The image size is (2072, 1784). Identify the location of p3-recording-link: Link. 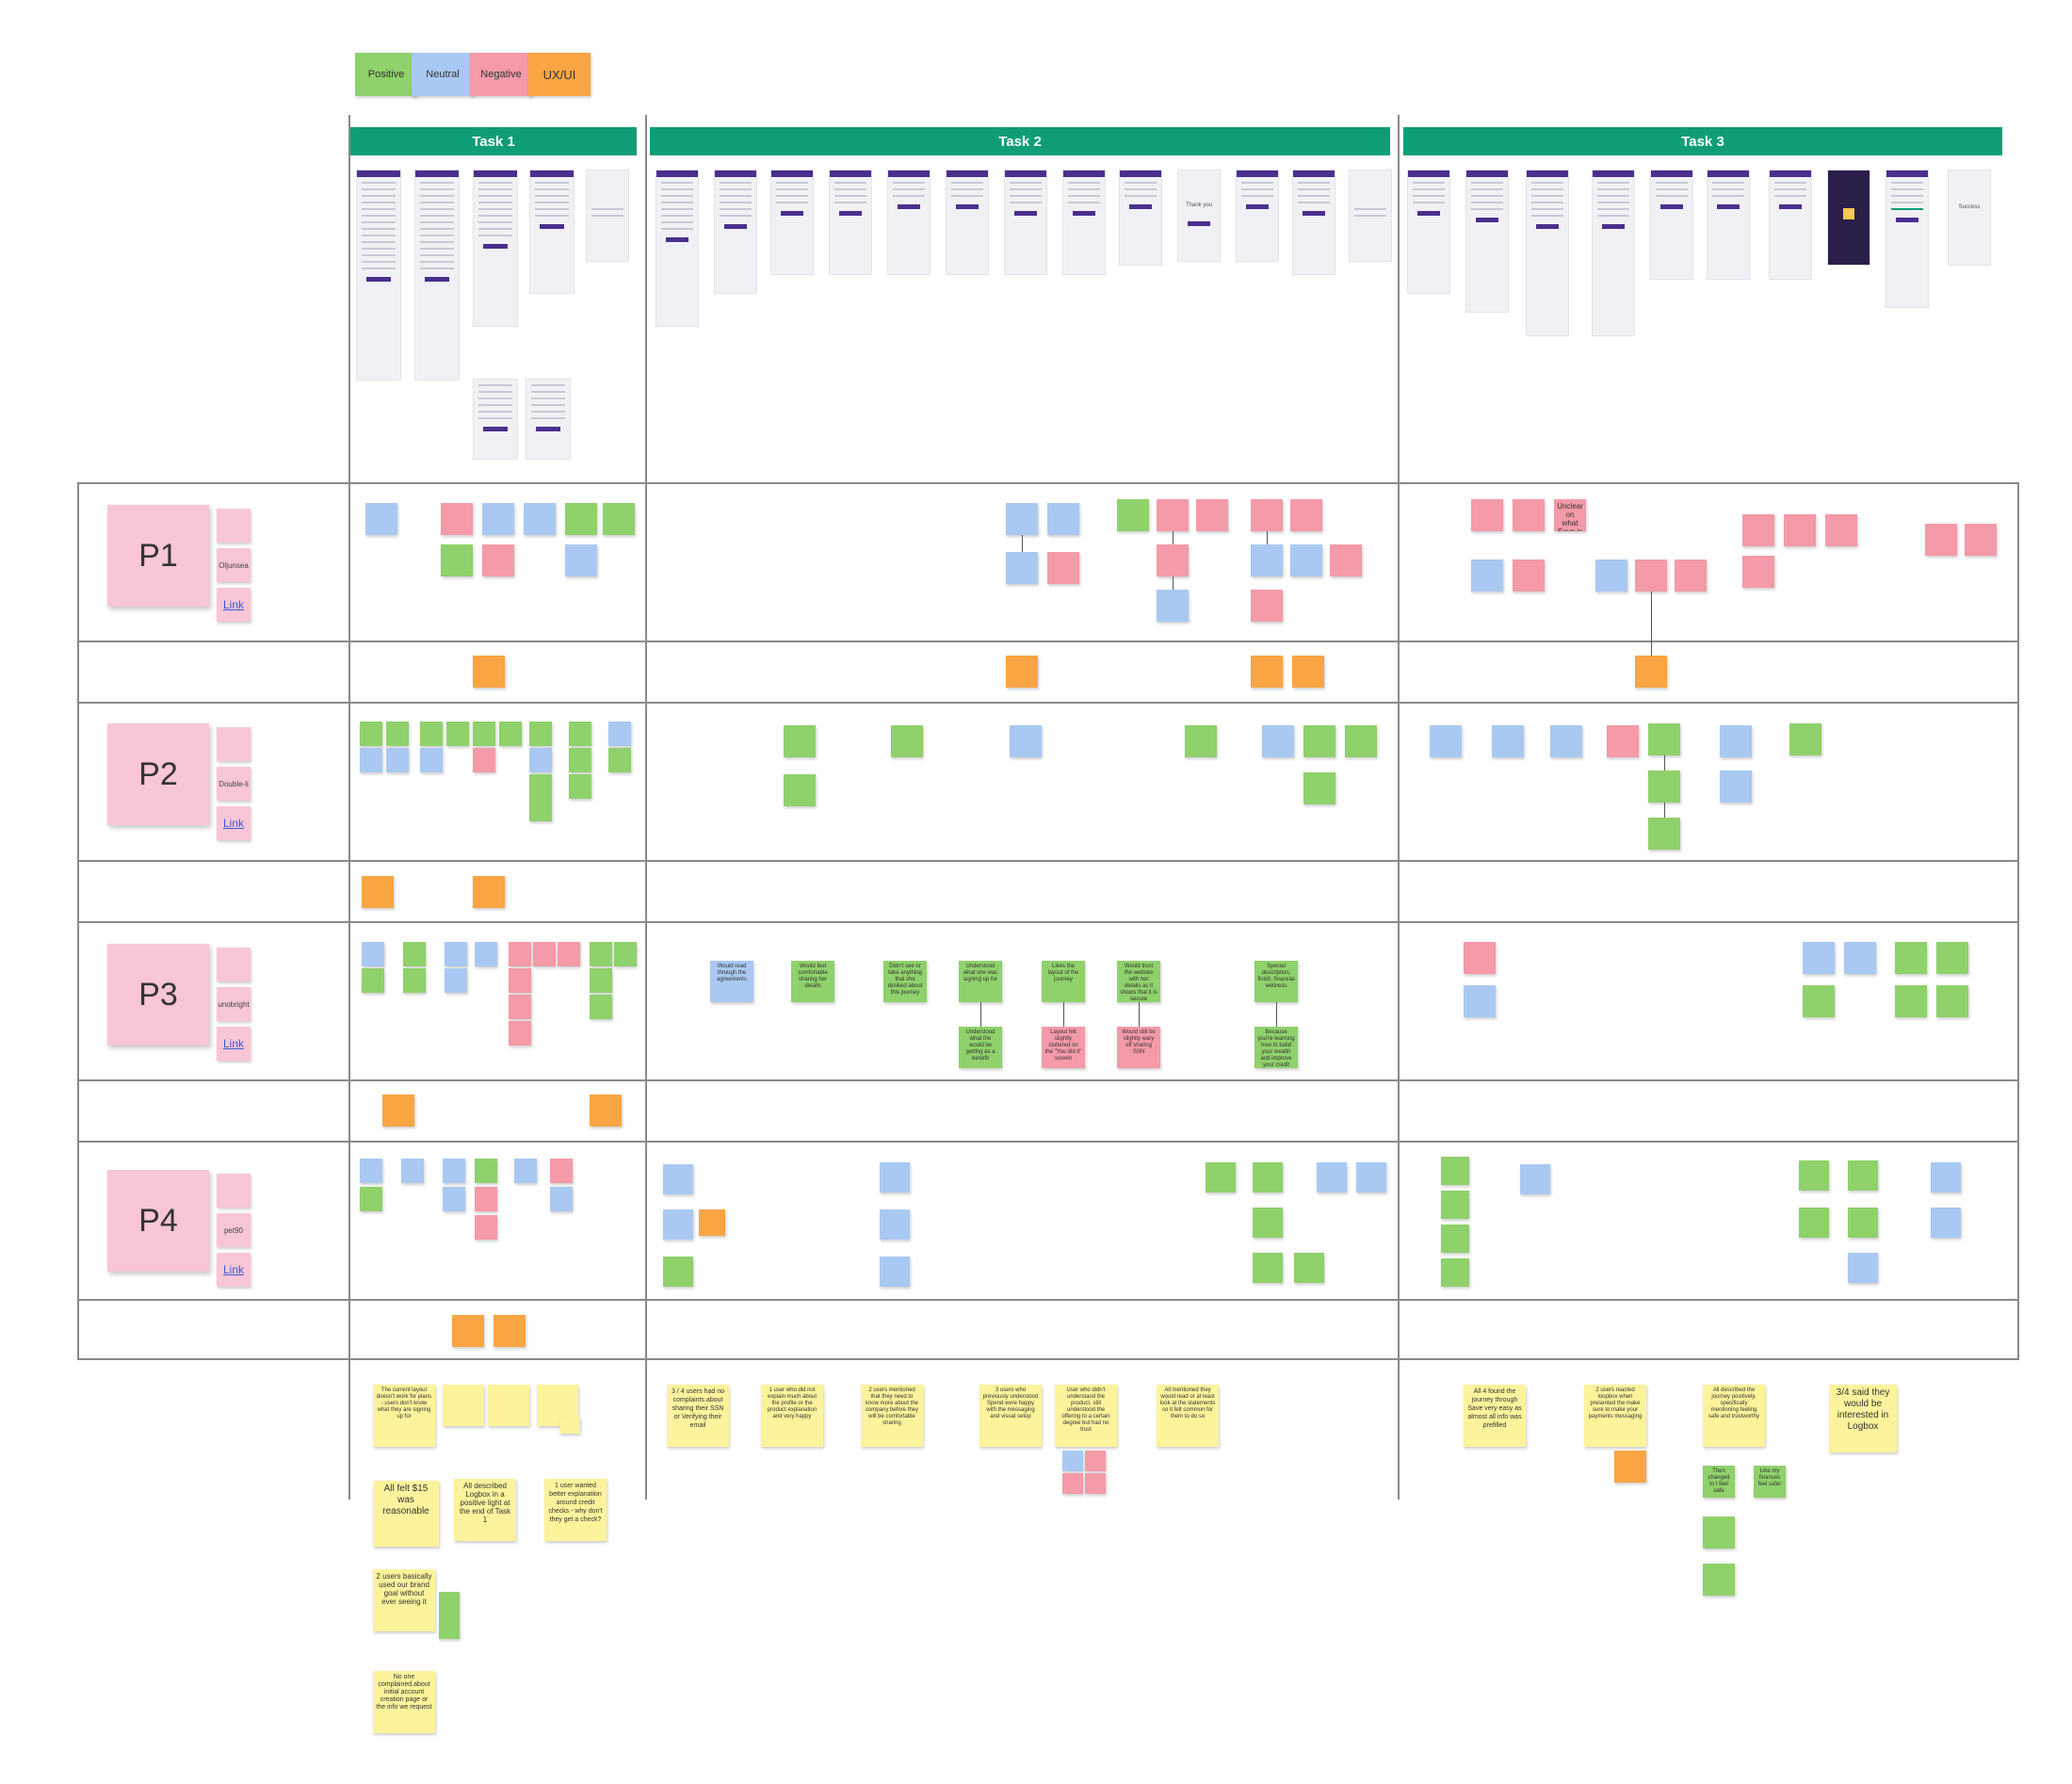
(234, 1044).